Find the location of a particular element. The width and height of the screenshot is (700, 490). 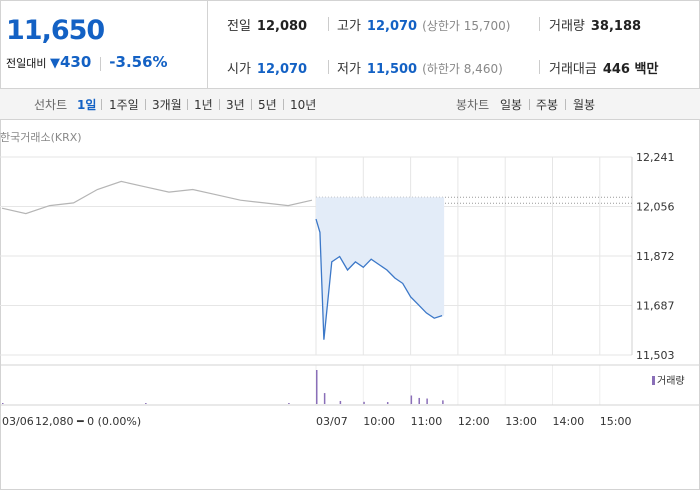

volume: 거래량 38,188 is located at coordinates (595, 24).